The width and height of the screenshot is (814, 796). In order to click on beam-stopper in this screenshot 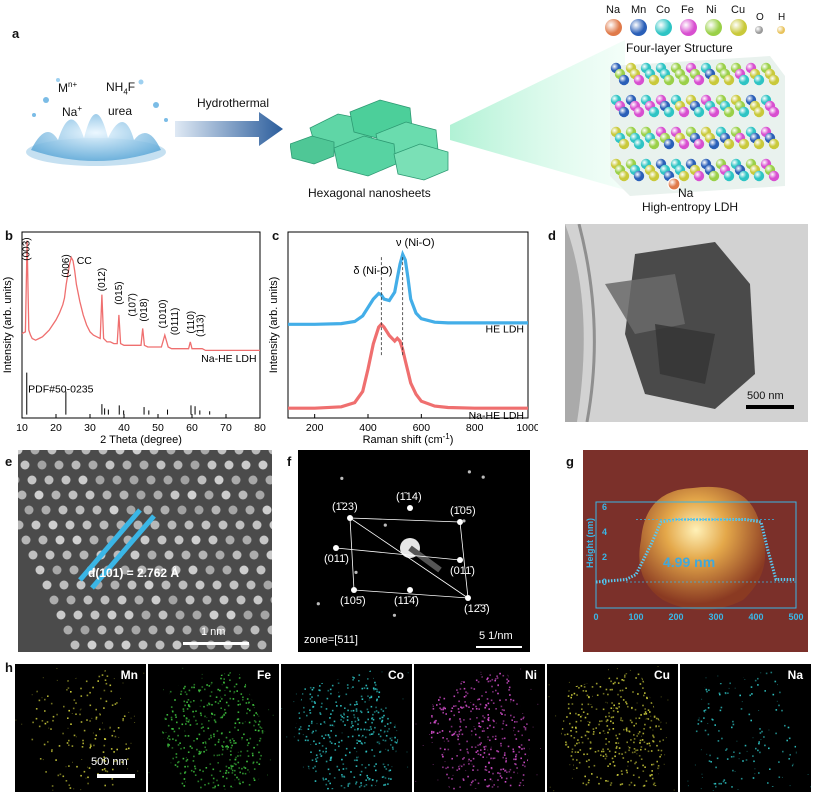, I will do `click(425, 559)`.